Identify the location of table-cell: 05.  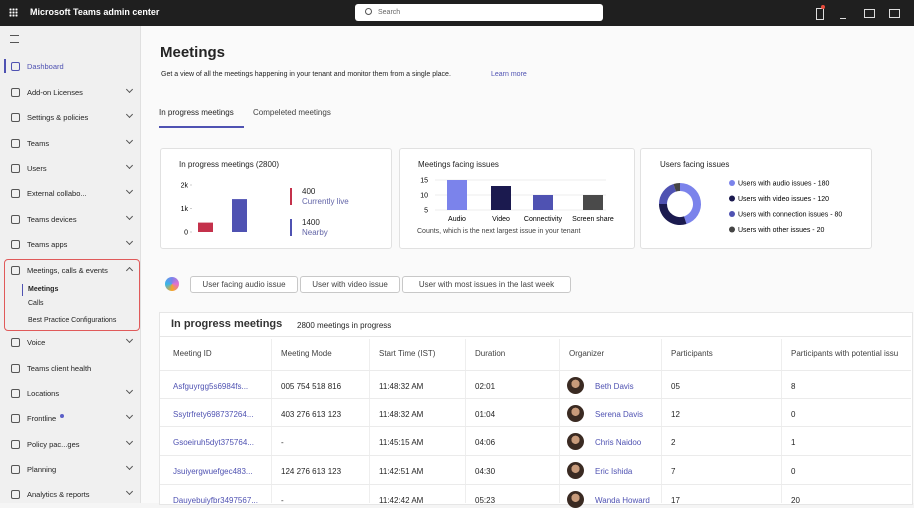
(675, 386).